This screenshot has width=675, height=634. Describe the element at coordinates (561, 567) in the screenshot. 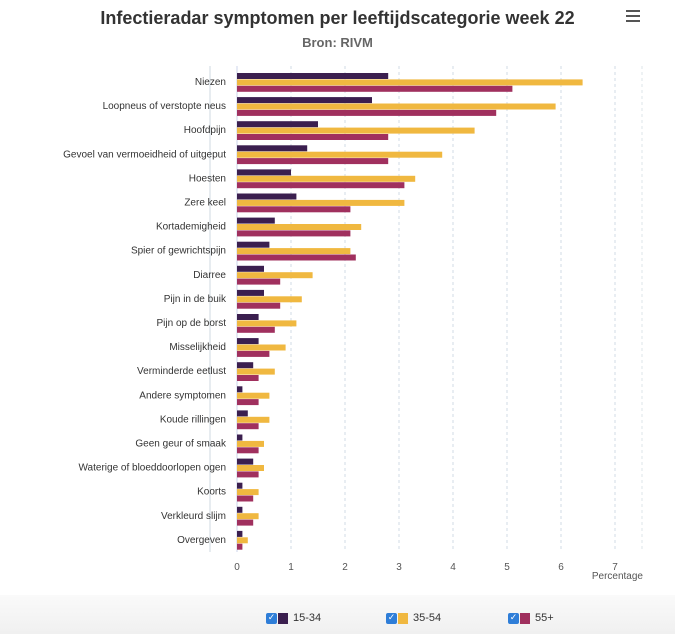

I see `x-tick-label: 6` at that location.